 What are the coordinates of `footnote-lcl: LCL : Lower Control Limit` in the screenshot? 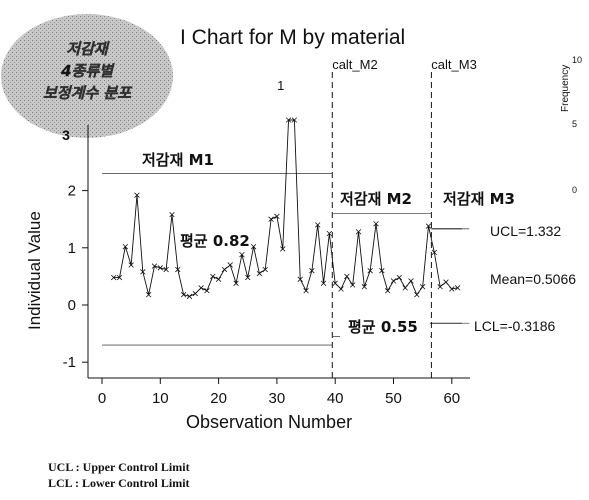 It's located at (119, 483).